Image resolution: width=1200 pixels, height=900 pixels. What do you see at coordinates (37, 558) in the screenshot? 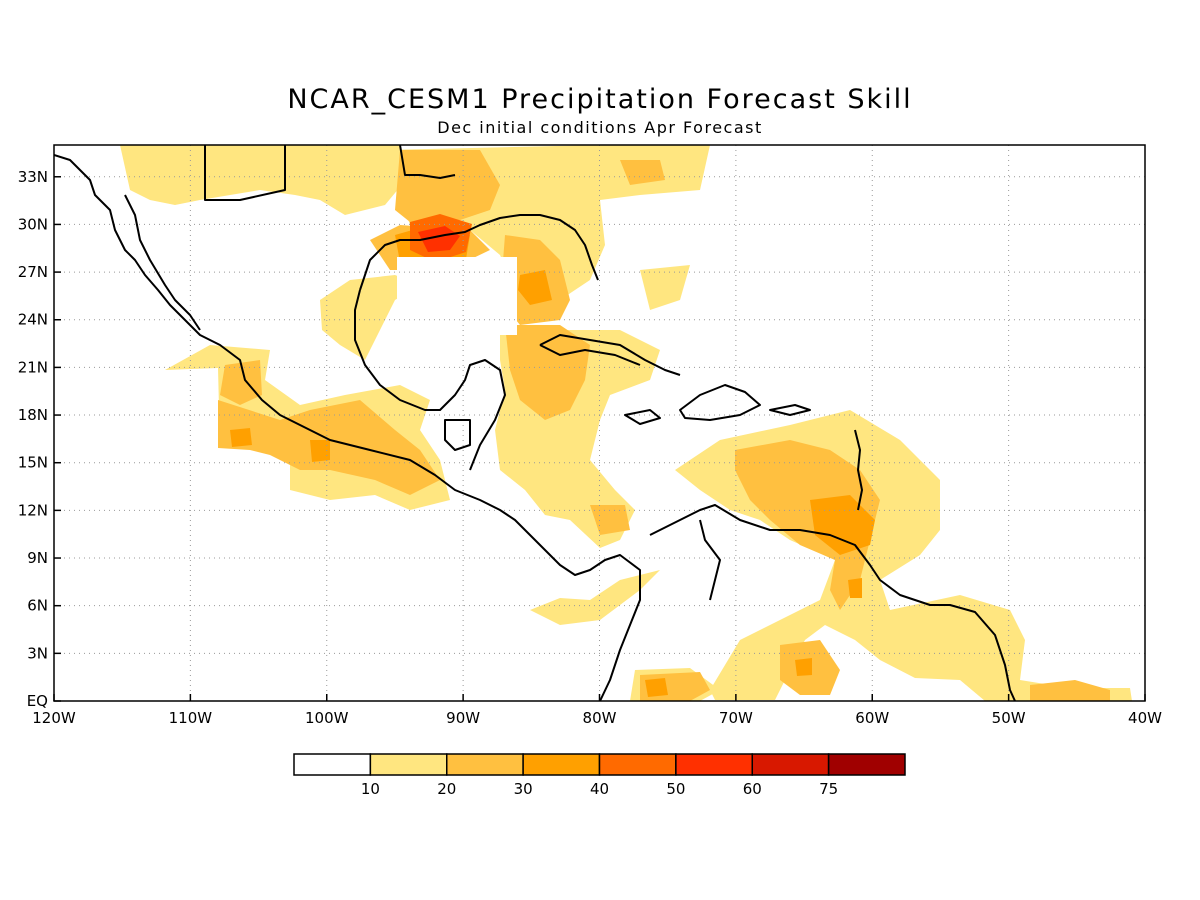
I see `y-tick-label: 9N` at bounding box center [37, 558].